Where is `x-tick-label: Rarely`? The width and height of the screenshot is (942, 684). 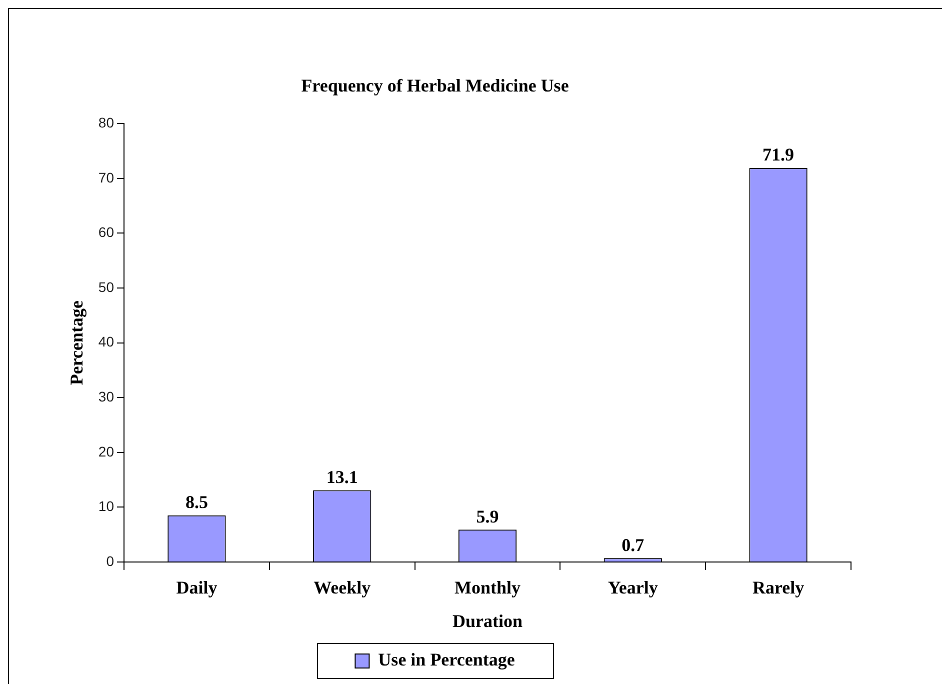 x-tick-label: Rarely is located at coordinates (778, 587).